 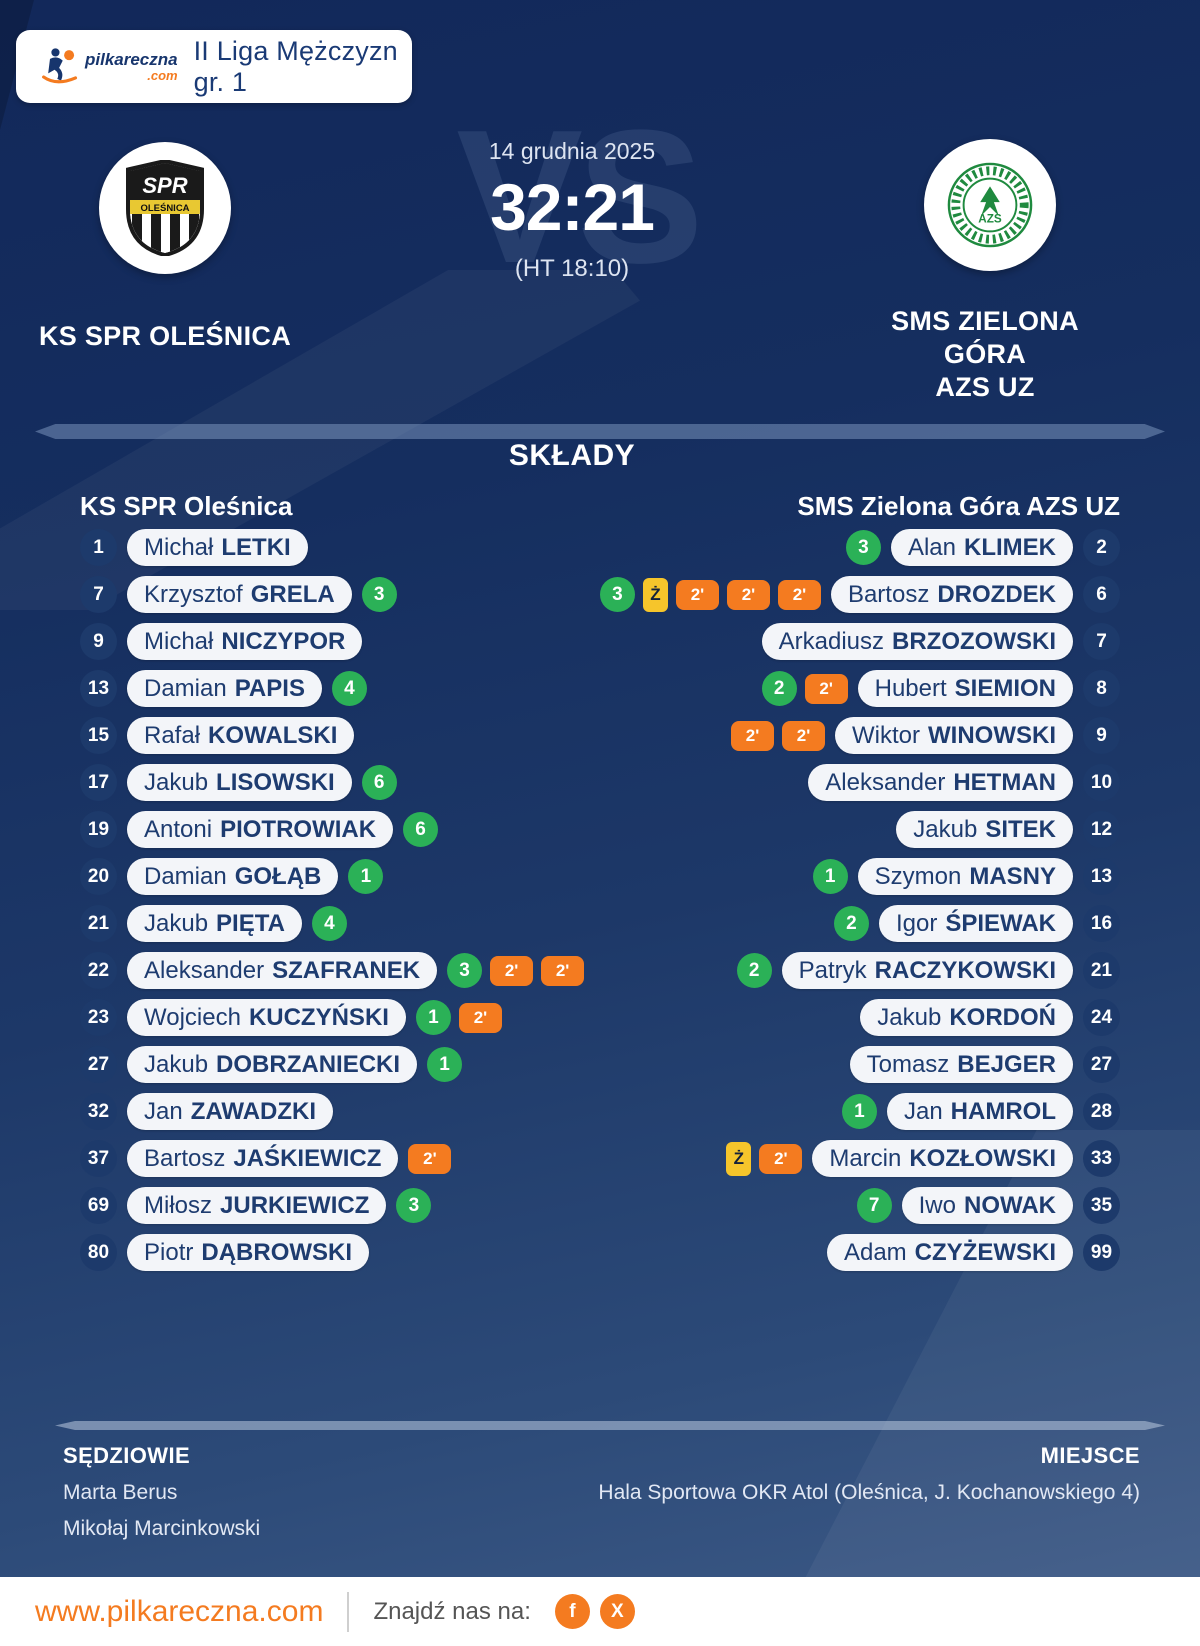 I want to click on player-number: 22, so click(x=98, y=970).